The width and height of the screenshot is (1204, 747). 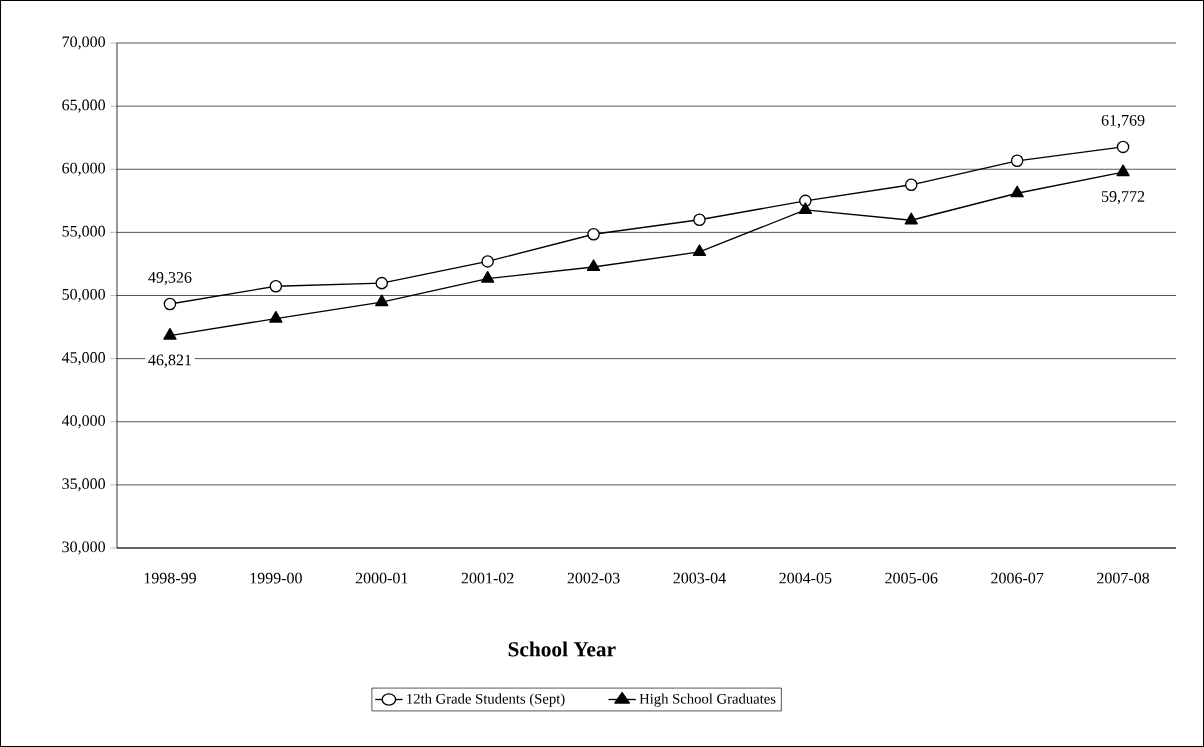 I want to click on x-tick-label: 2007-08, so click(x=1123, y=578).